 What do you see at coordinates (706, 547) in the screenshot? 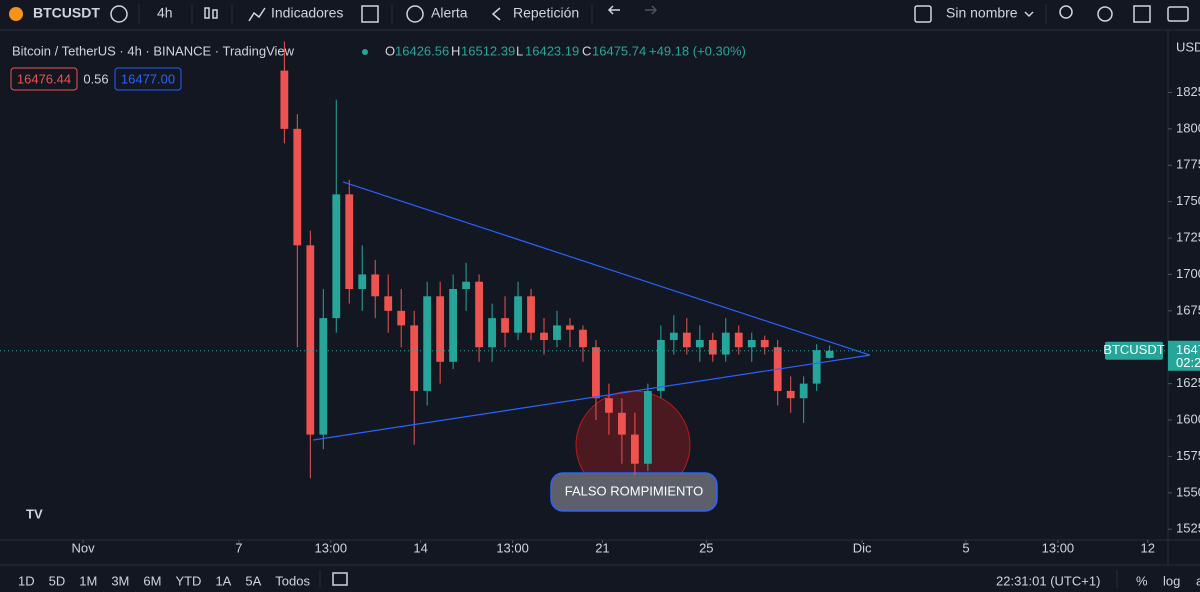
I see `x-tick-label: 25` at bounding box center [706, 547].